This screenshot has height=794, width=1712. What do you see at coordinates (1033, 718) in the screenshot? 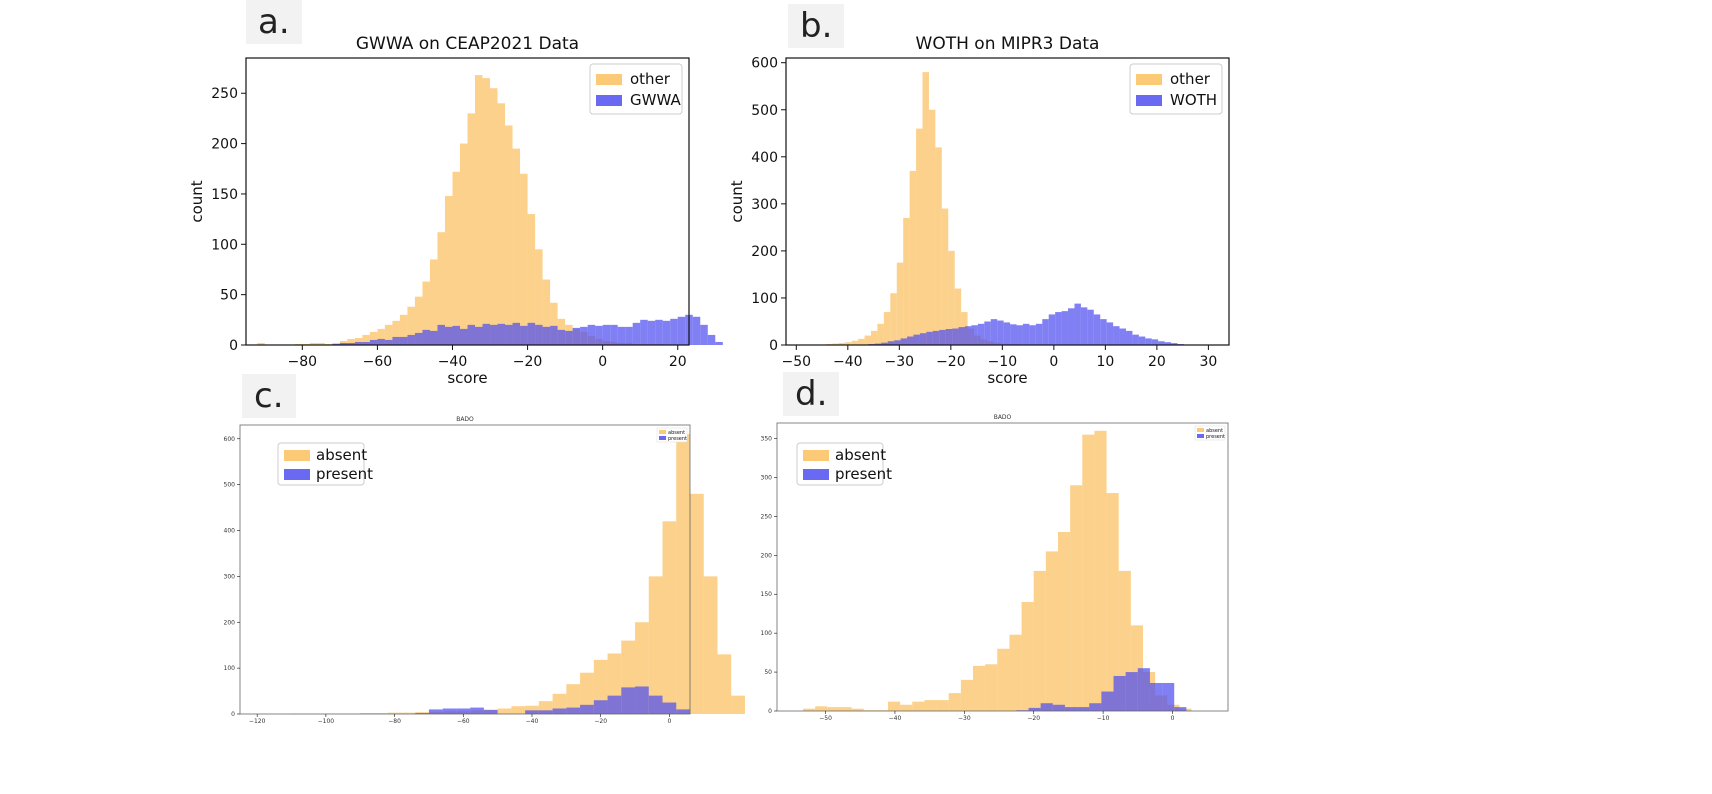
I see `x-tick-label: −20` at bounding box center [1033, 718].